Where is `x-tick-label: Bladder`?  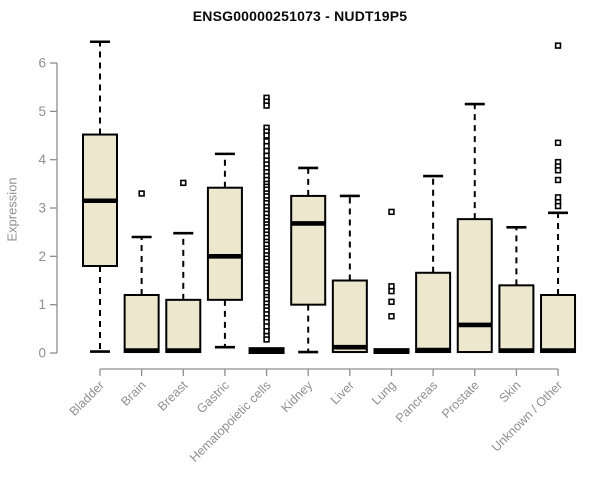 x-tick-label: Bladder is located at coordinates (87, 398).